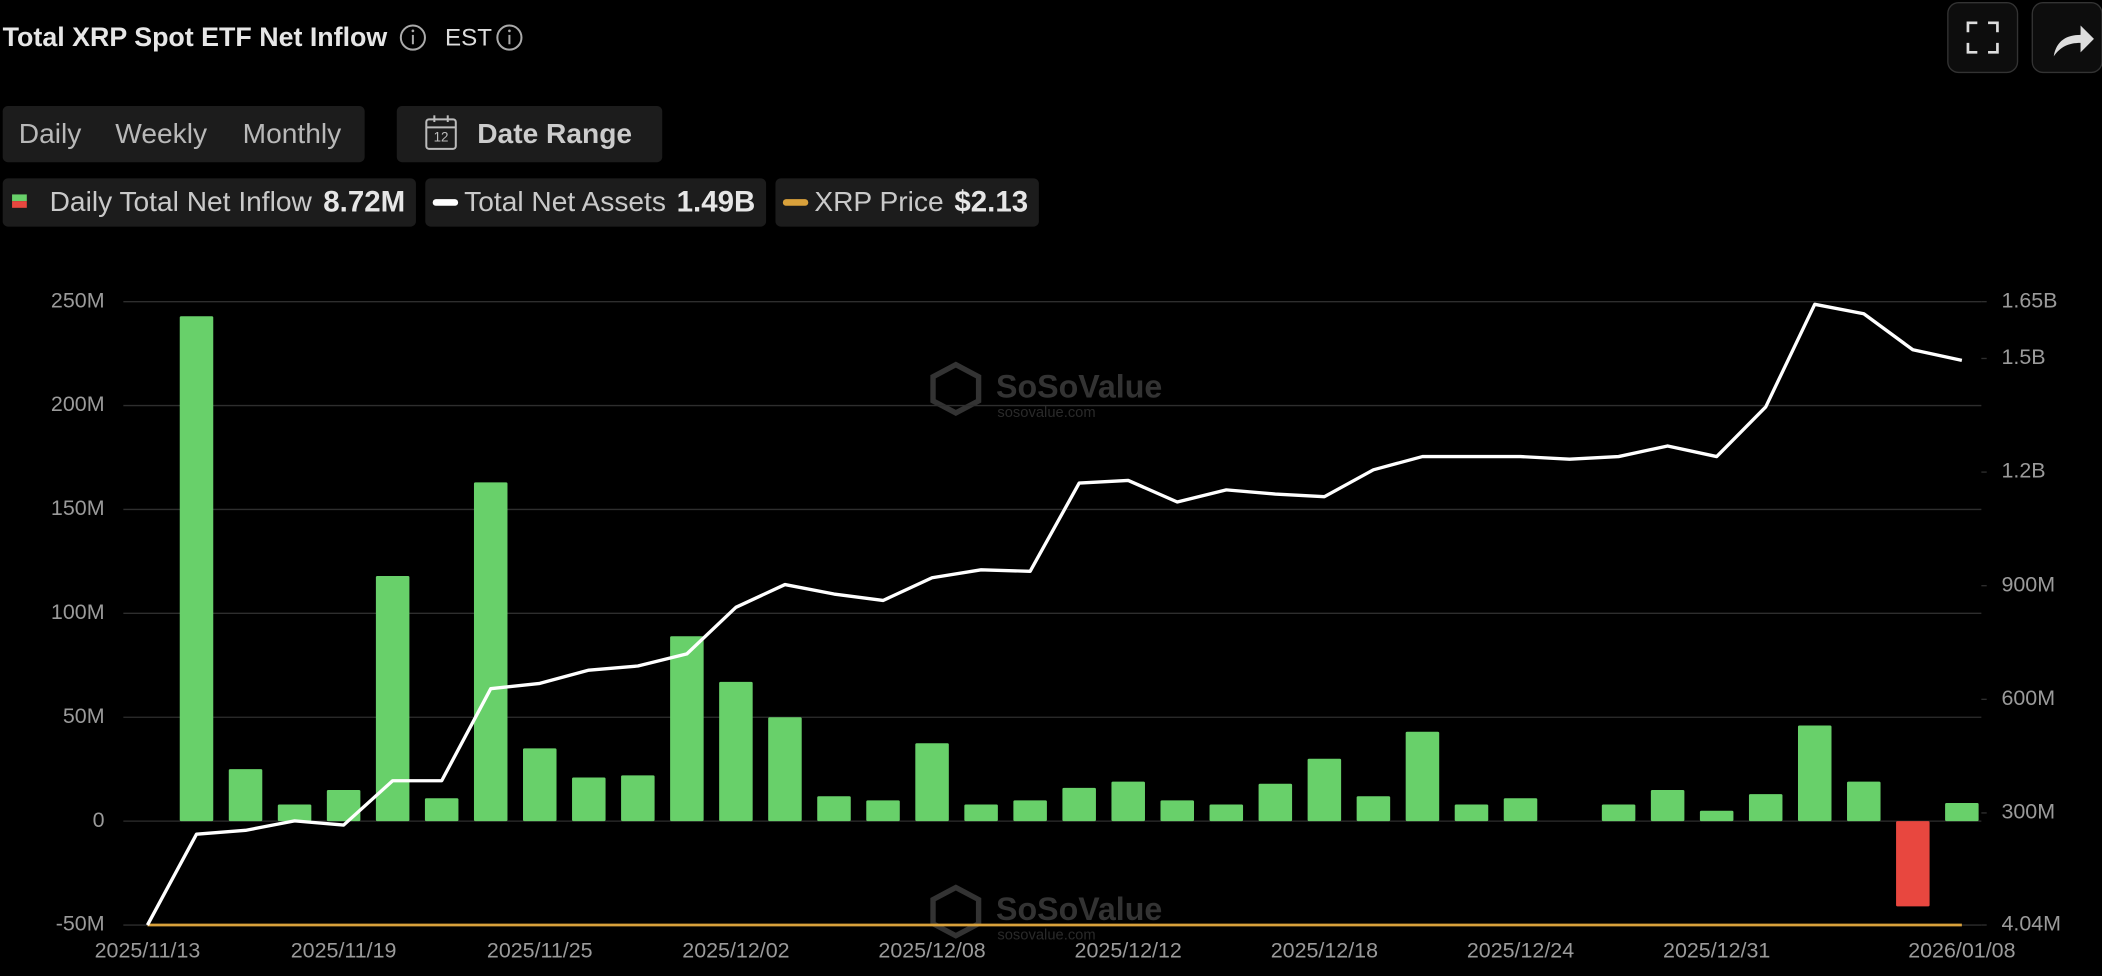  What do you see at coordinates (540, 950) in the screenshot?
I see `x-tick-label: 2025/11/25` at bounding box center [540, 950].